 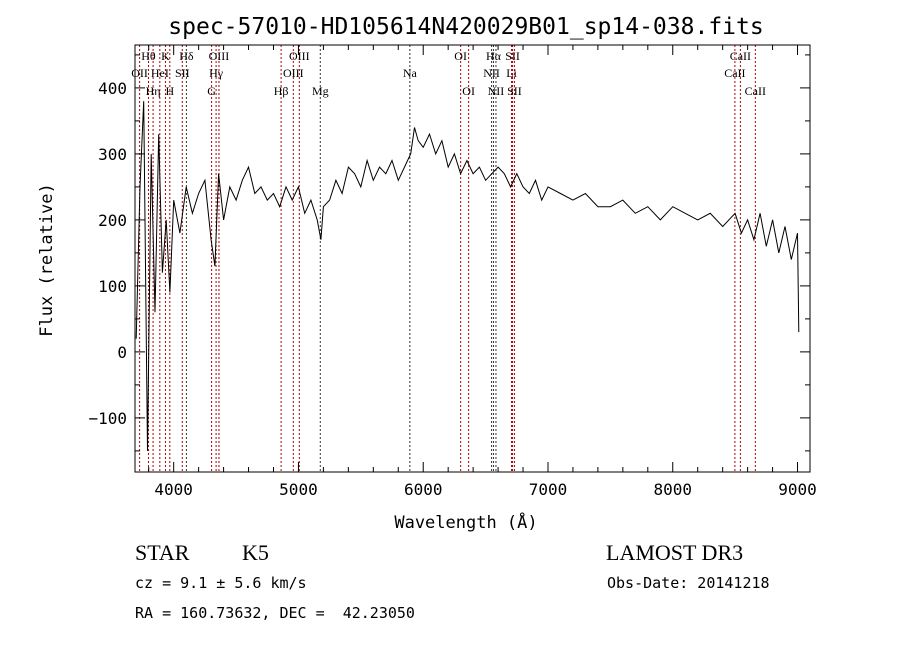 I want to click on survey-label: LAMOST DR3, so click(x=675, y=552).